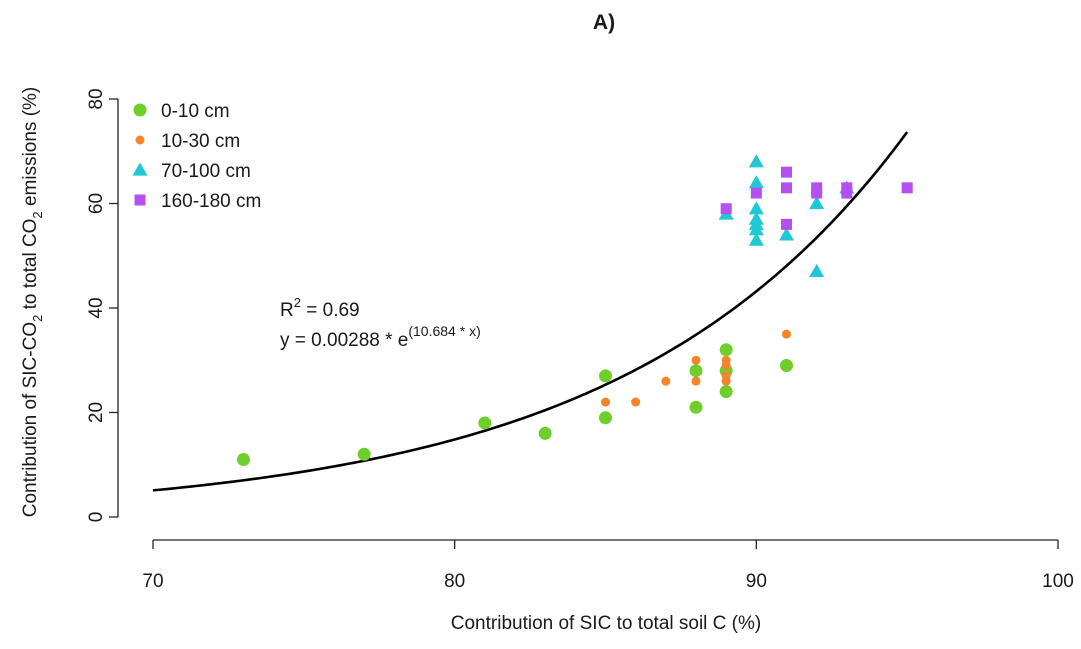  What do you see at coordinates (297, 302) in the screenshot?
I see `r2-superscript: 2` at bounding box center [297, 302].